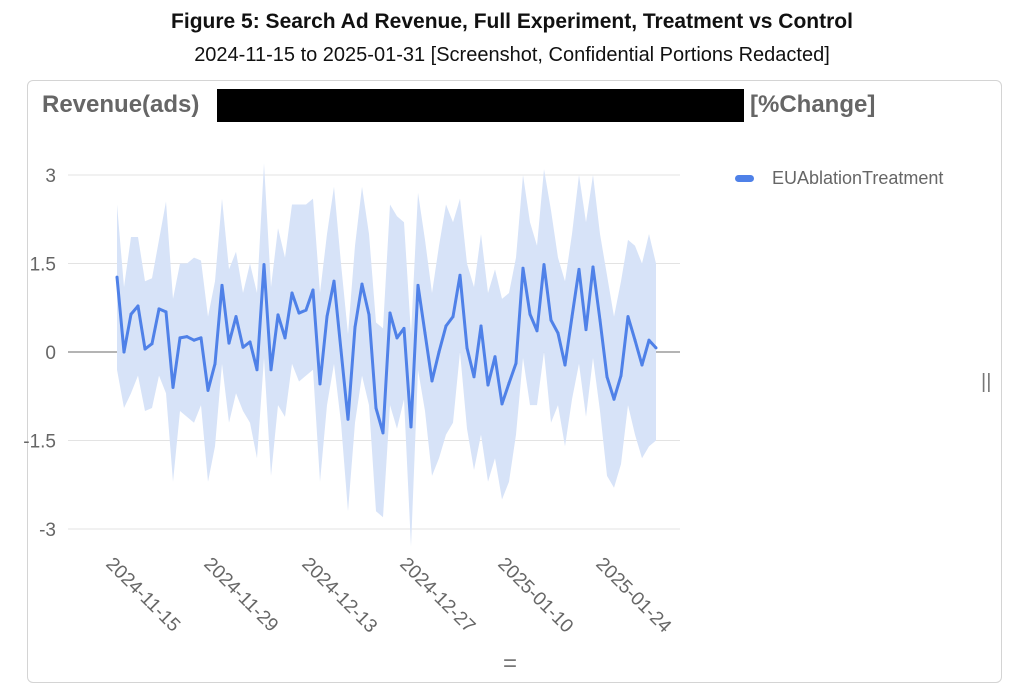 Image resolution: width=1024 pixels, height=699 pixels. Describe the element at coordinates (50, 176) in the screenshot. I see `y-tick-label: 3` at that location.